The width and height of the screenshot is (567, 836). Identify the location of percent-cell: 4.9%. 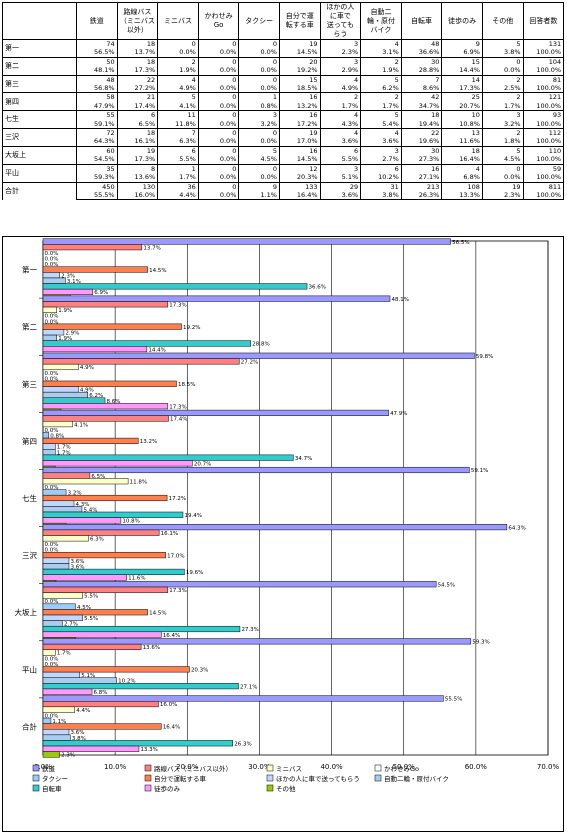
(178, 89).